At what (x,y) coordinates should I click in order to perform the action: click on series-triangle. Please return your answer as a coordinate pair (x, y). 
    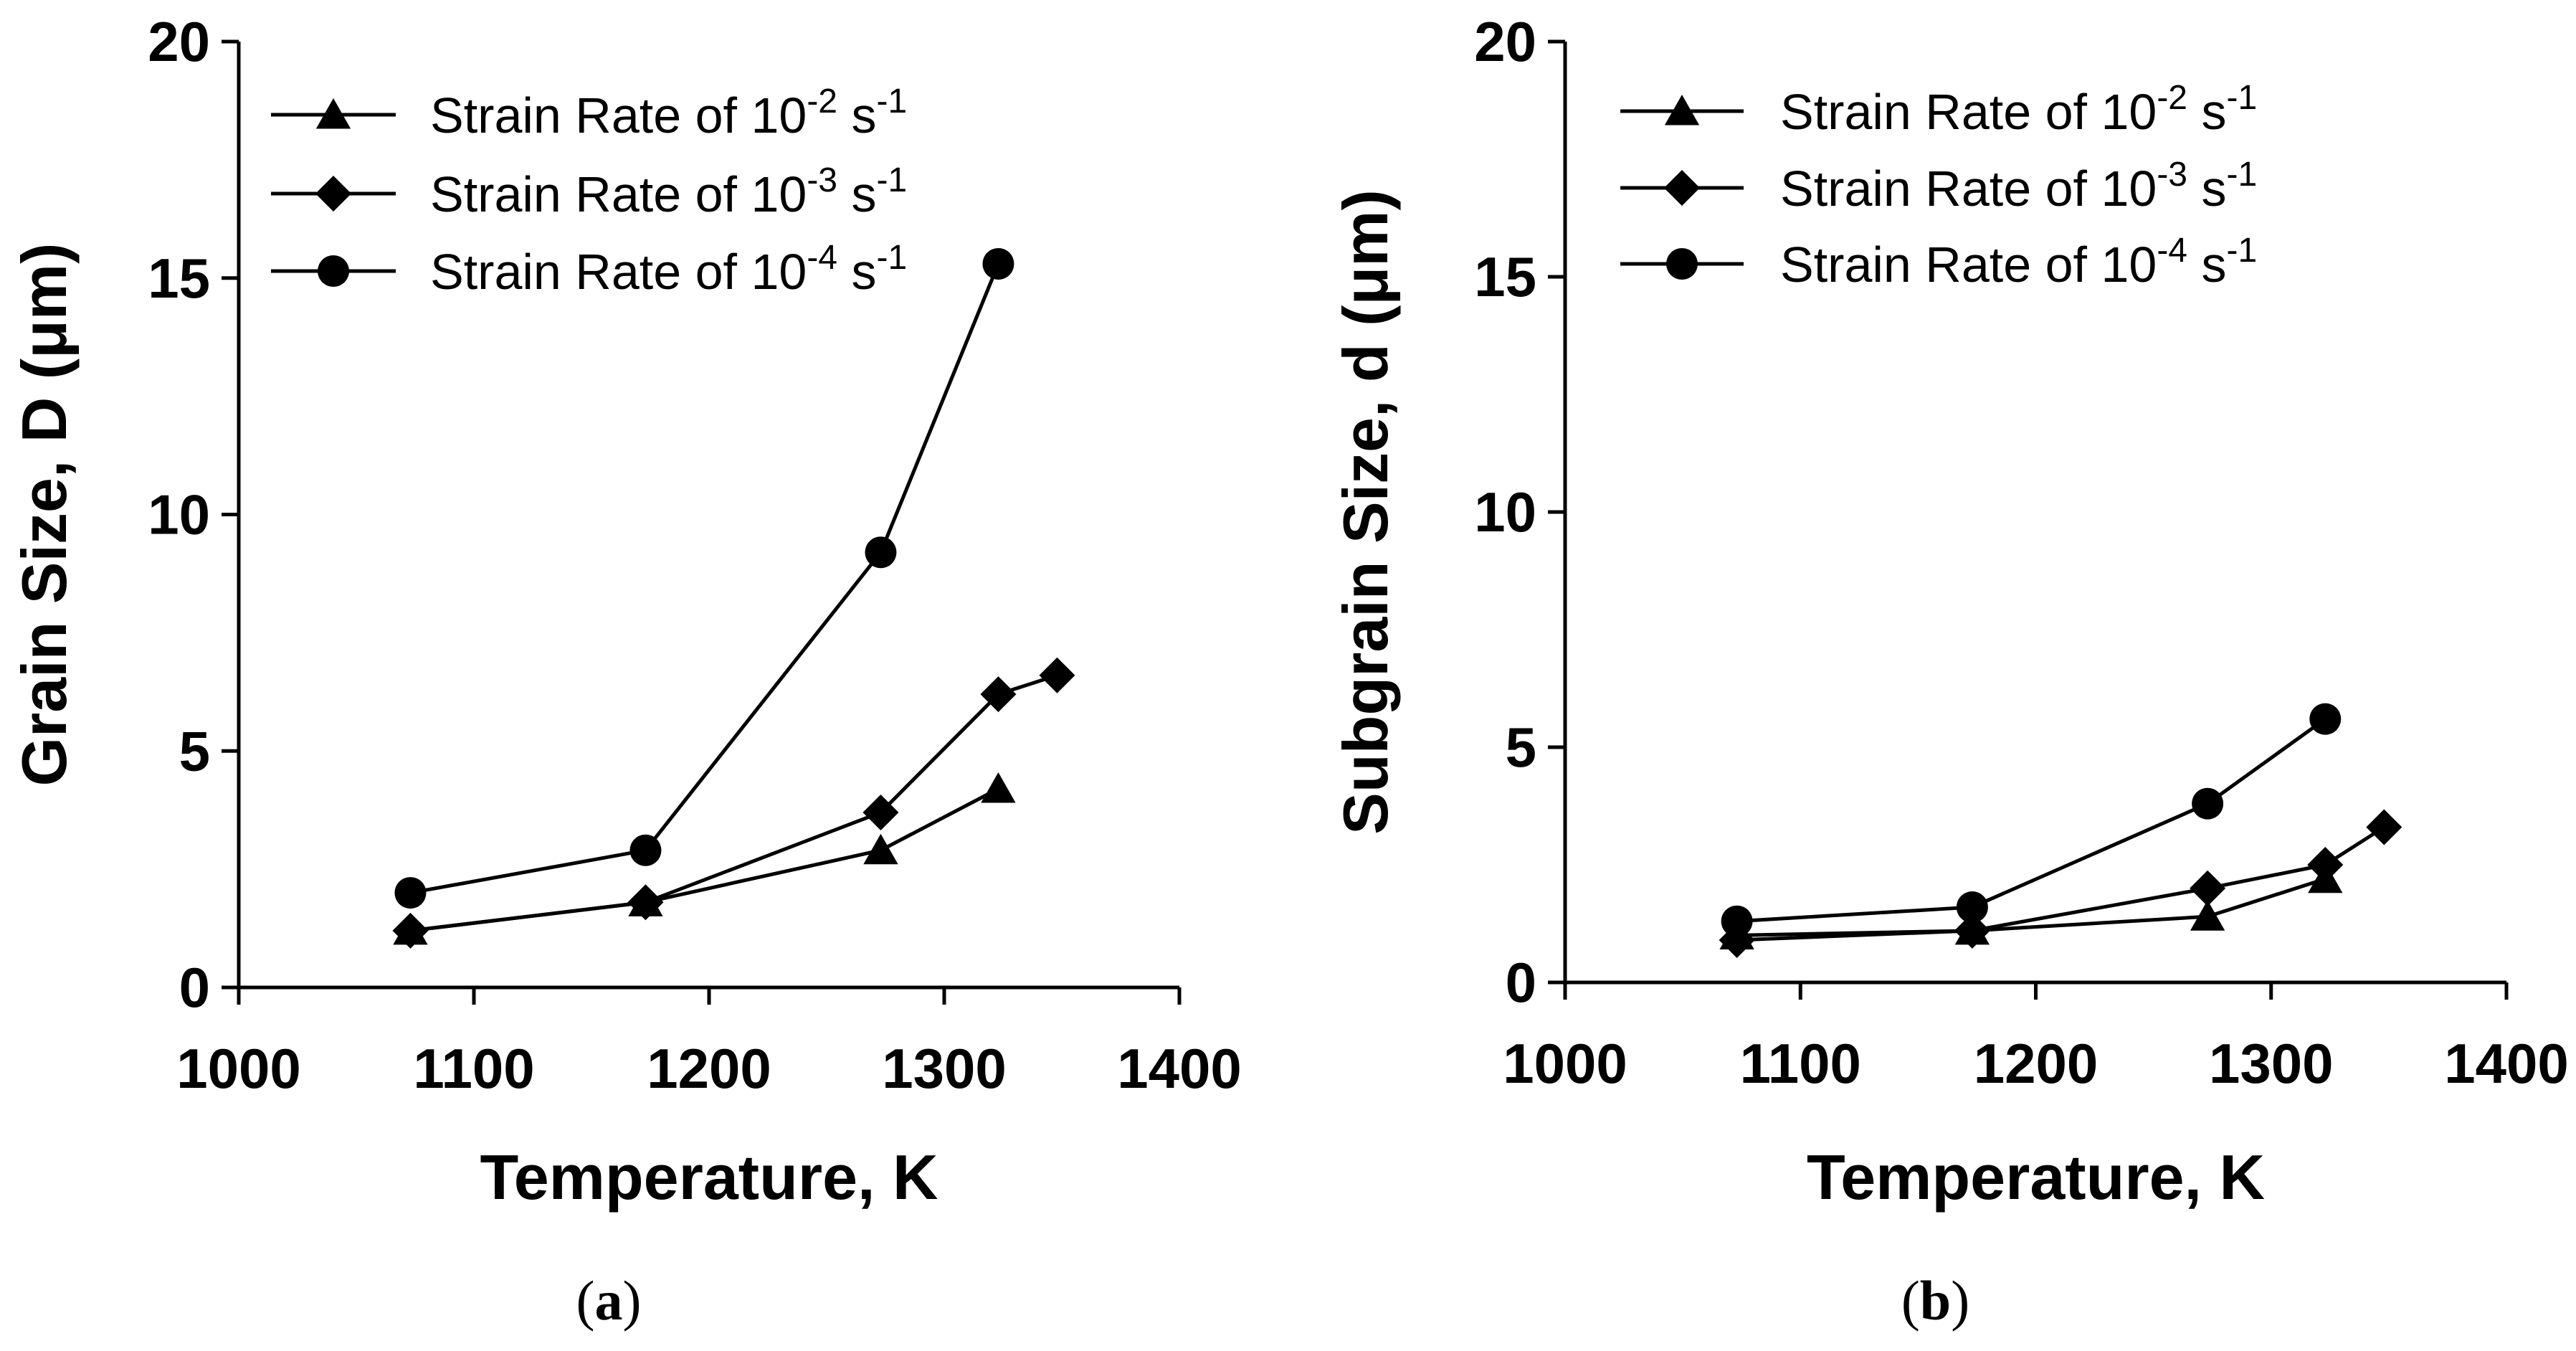
    Looking at the image, I should click on (705, 858).